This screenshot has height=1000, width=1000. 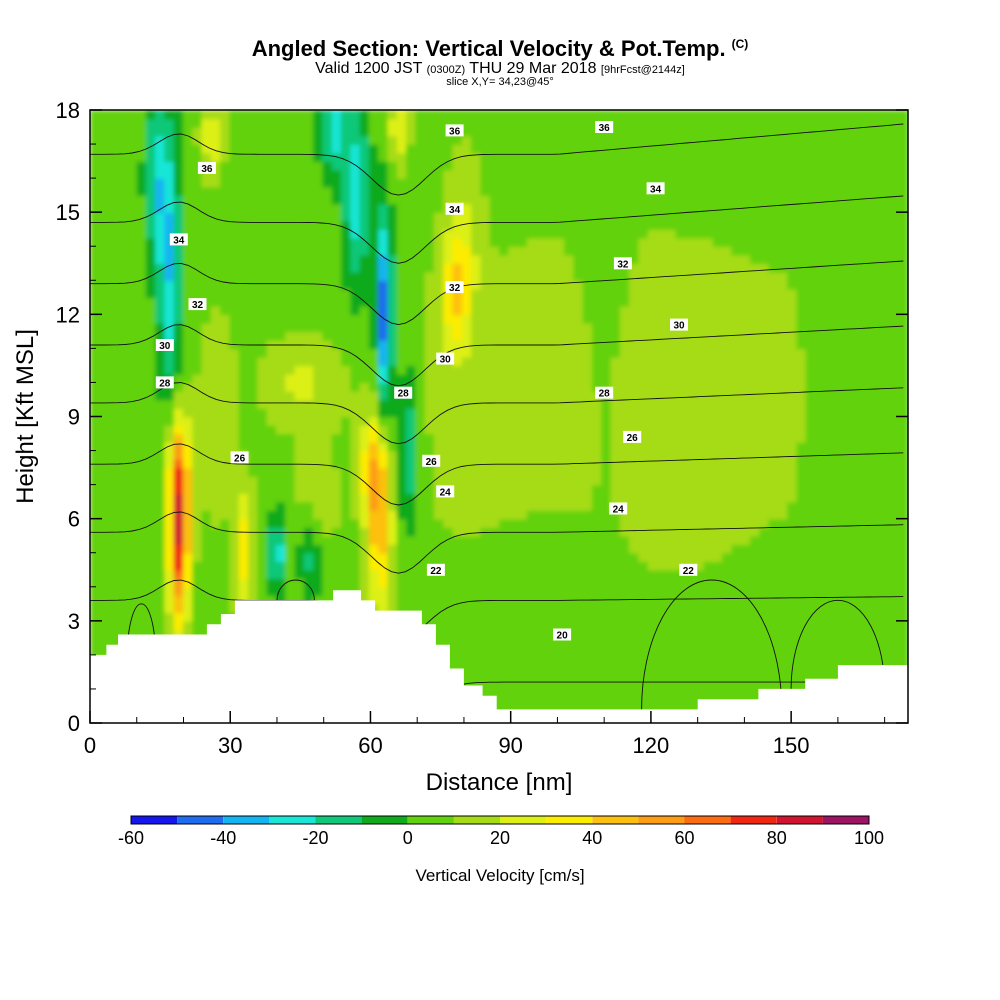 I want to click on terrain-mask, so click(x=499, y=657).